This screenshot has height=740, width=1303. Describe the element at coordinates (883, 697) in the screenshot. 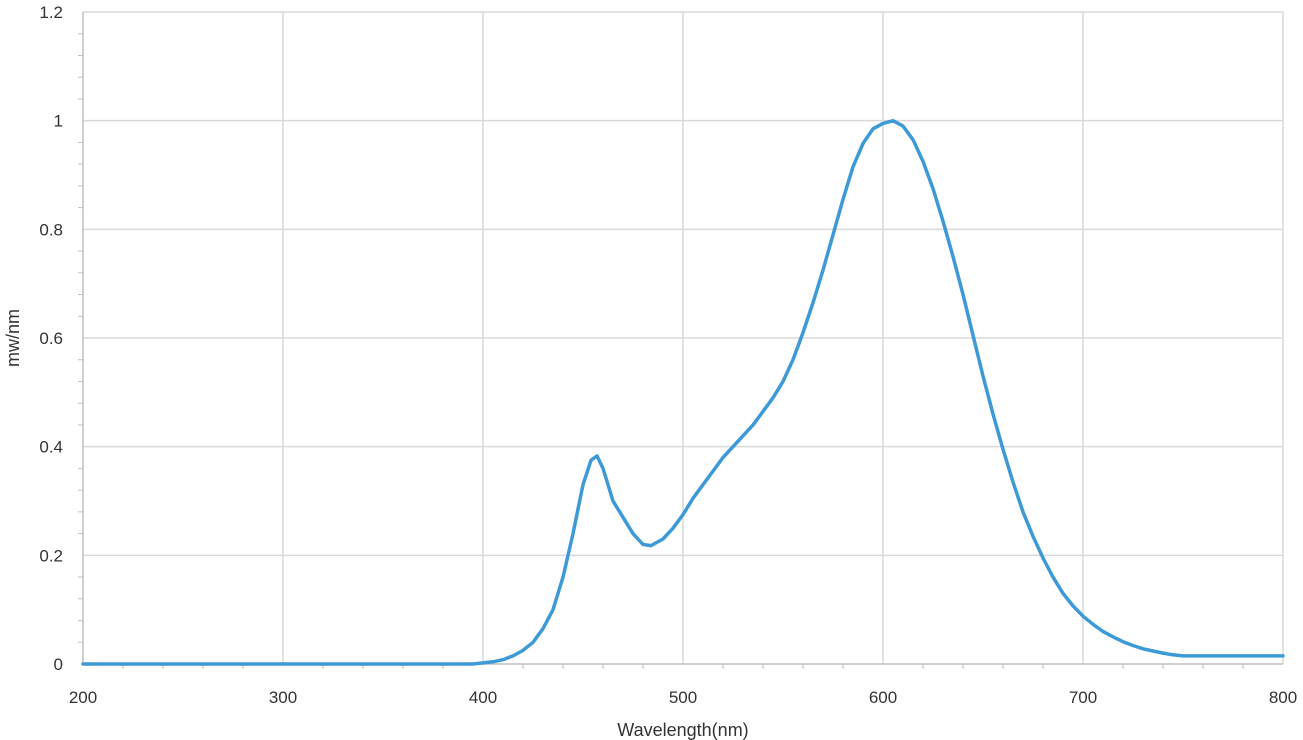

I see `x-tick-label: 600` at that location.